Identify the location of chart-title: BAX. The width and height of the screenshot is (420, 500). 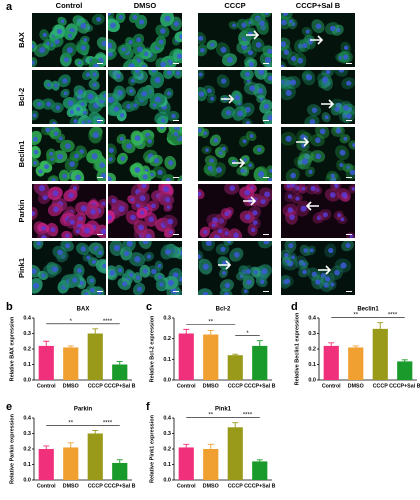
(83, 310).